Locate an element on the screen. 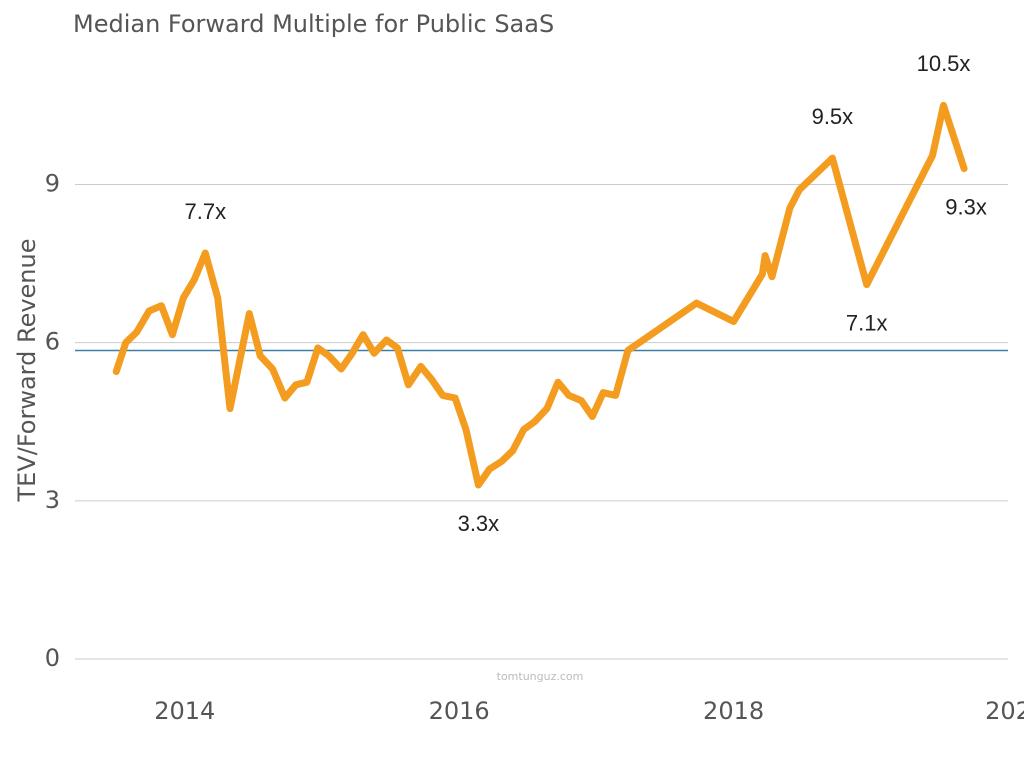  y-tick-label: 6 is located at coordinates (52, 342).